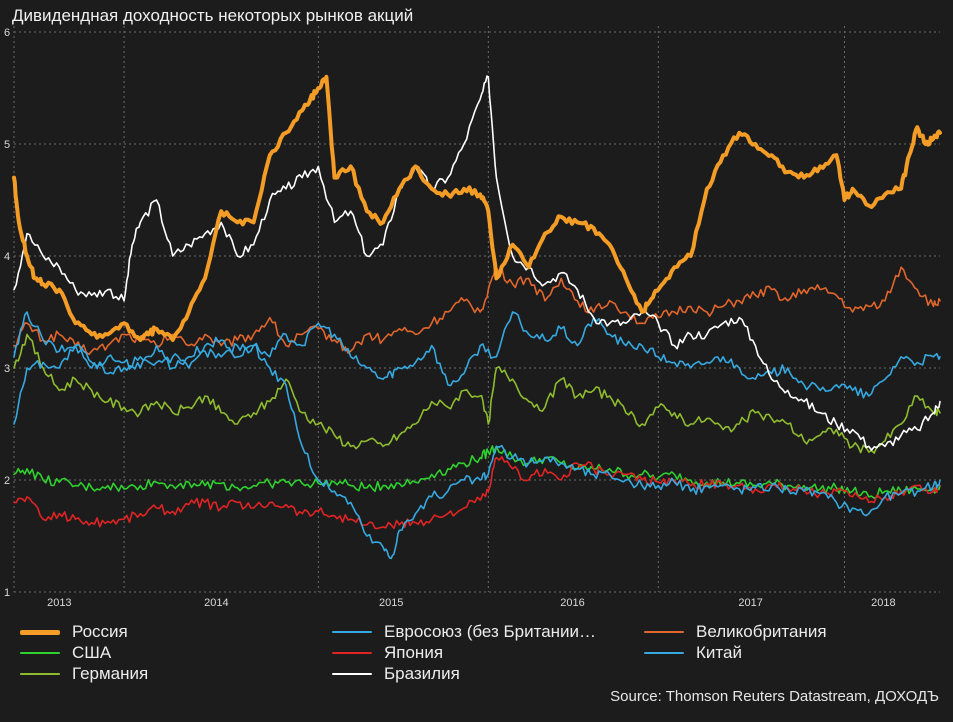 This screenshot has height=722, width=953. What do you see at coordinates (750, 603) in the screenshot?
I see `x-tick-label: 2017` at bounding box center [750, 603].